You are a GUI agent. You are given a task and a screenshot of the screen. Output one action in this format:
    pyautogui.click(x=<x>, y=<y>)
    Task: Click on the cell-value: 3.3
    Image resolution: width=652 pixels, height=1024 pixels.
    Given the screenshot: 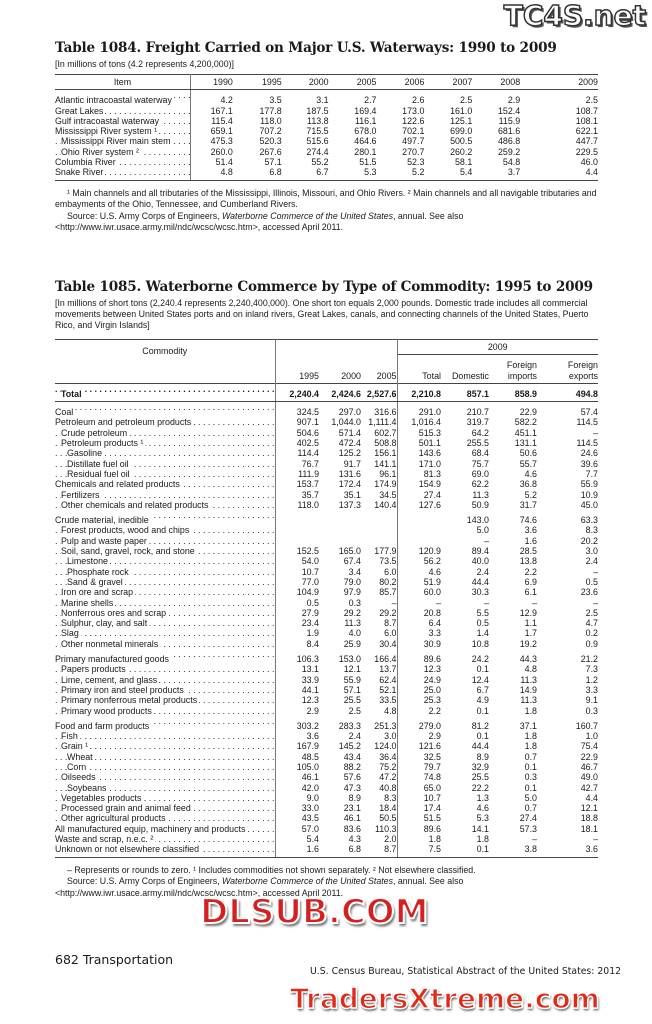 What is the action you would take?
    pyautogui.click(x=434, y=633)
    